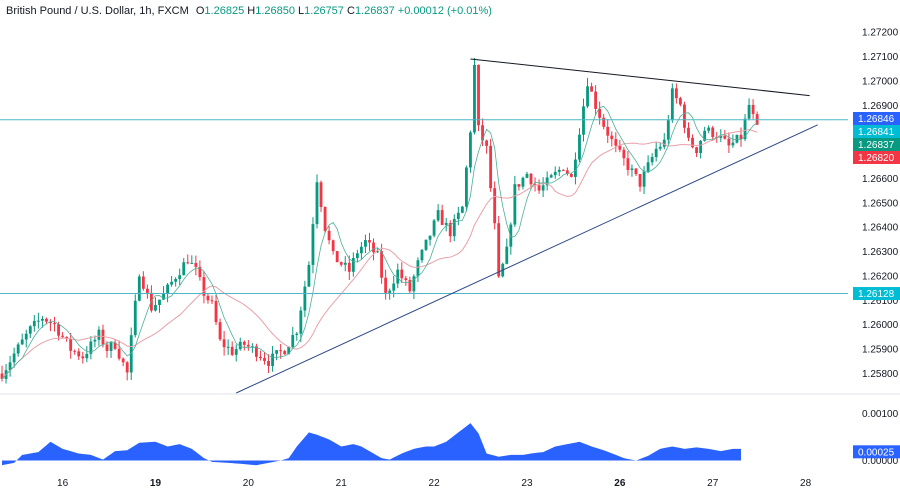  I want to click on upper-trendline, so click(640, 77).